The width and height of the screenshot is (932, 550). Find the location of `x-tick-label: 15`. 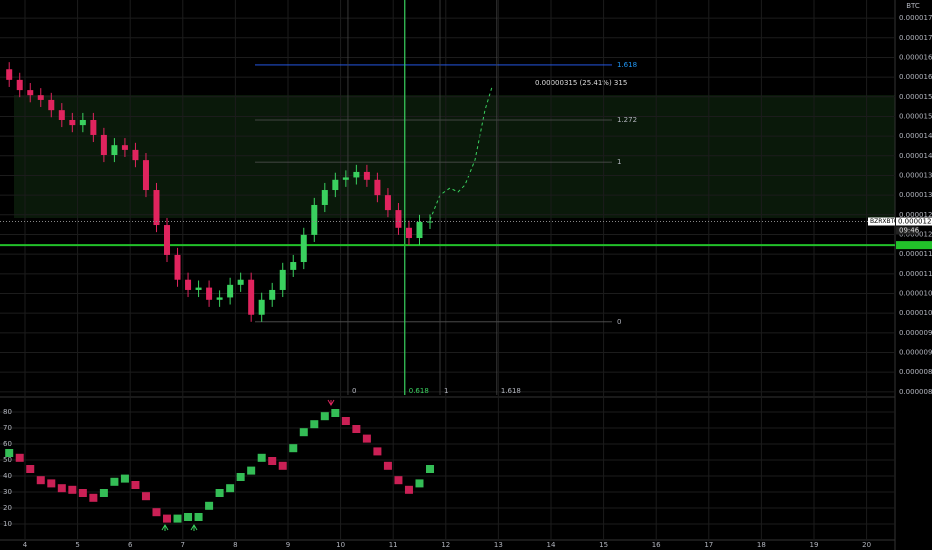

x-tick-label: 15 is located at coordinates (603, 545).